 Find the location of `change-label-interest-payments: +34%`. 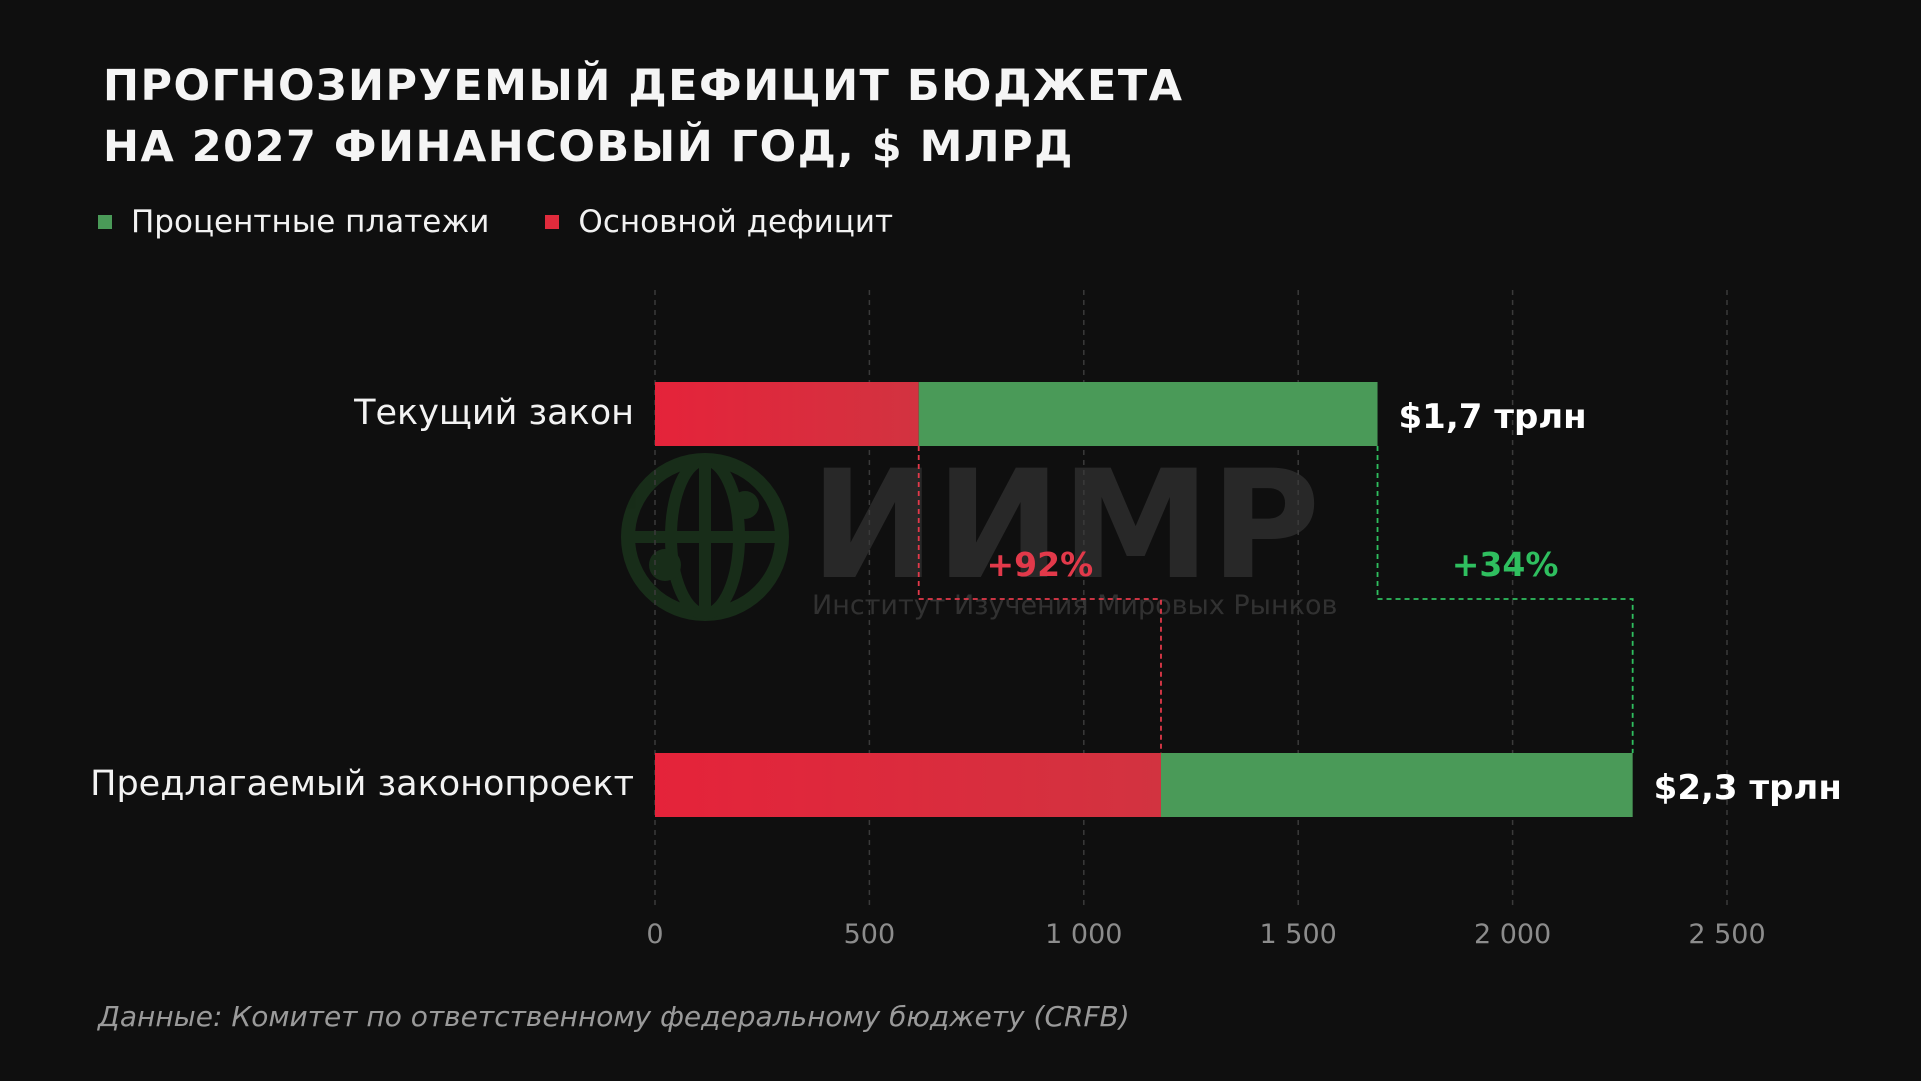

change-label-interest-payments: +34% is located at coordinates (1505, 564).